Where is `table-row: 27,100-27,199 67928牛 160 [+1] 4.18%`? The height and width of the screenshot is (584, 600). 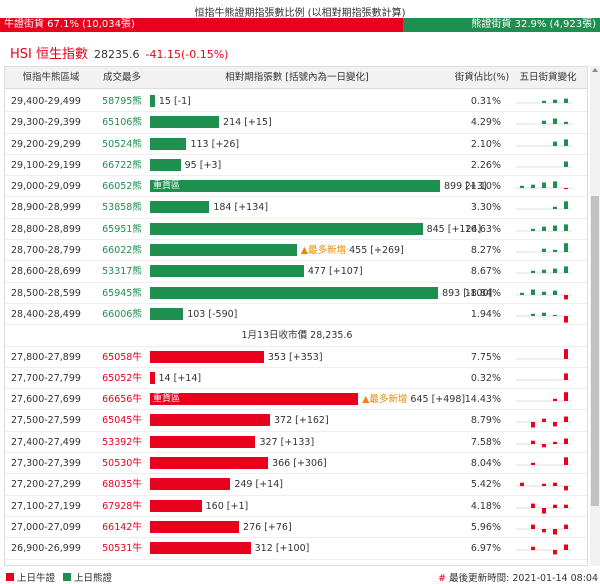
table-row: 27,100-27,199 67928牛 160 [+1] 4.18% is located at coordinates (296, 506).